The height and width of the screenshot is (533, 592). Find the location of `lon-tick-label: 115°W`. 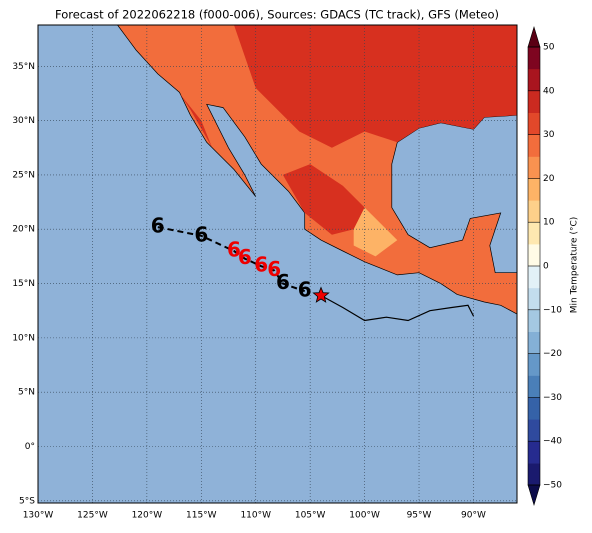

lon-tick-label: 115°W is located at coordinates (201, 516).